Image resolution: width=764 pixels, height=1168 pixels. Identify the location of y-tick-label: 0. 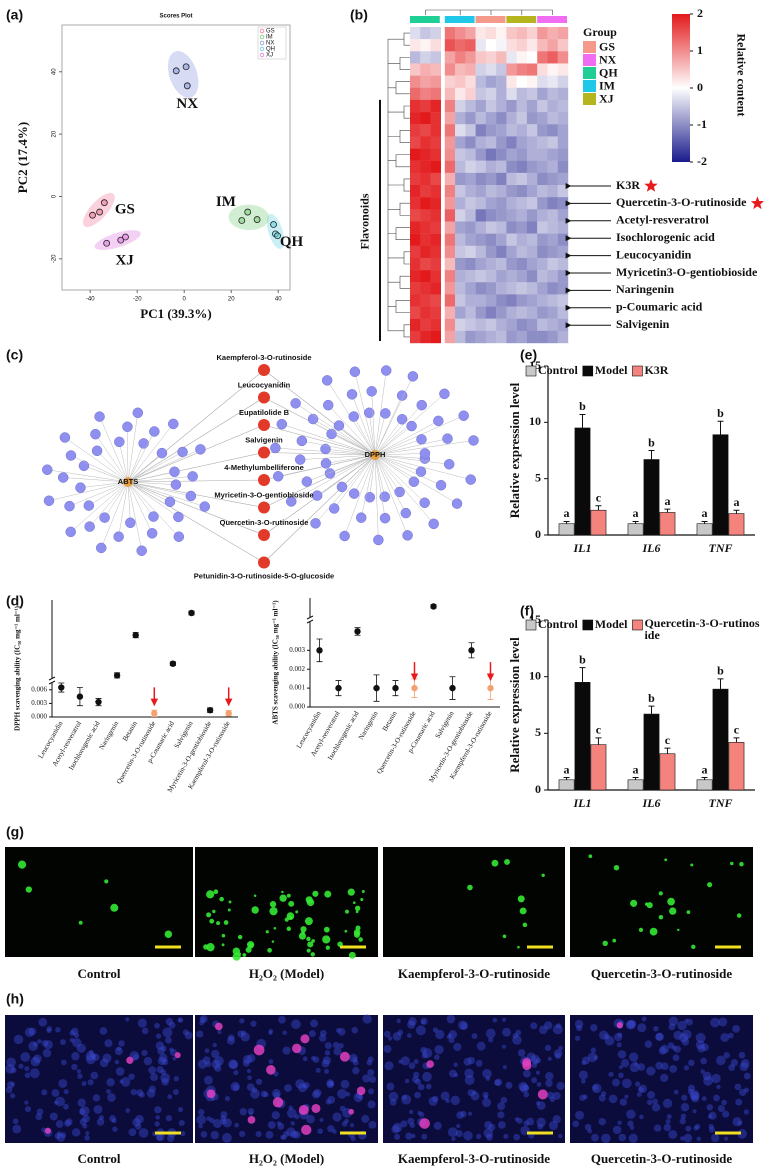
(538, 534).